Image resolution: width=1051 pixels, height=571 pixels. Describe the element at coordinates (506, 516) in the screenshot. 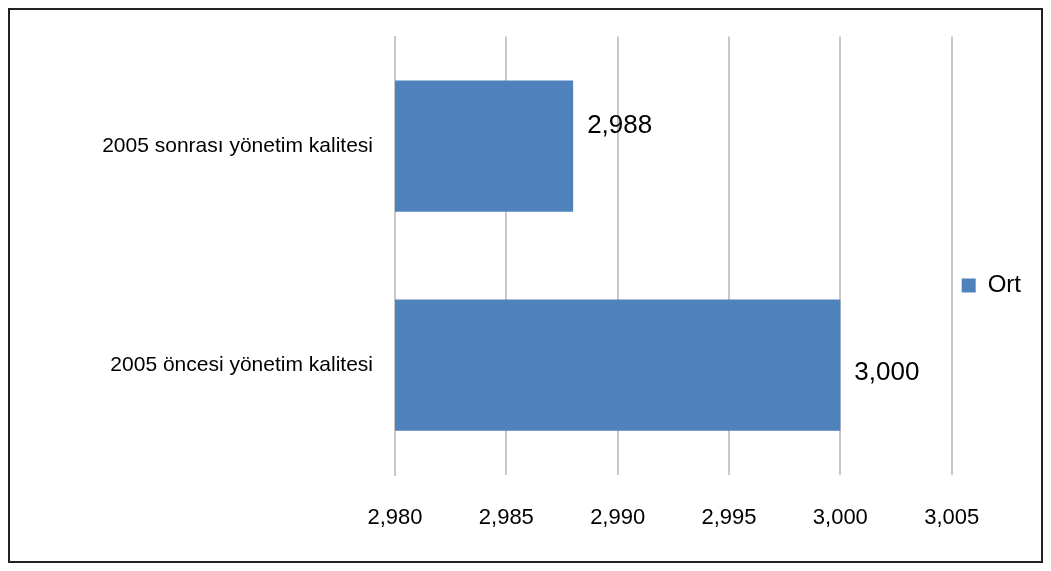

I see `x-tick-label: 2,985` at that location.